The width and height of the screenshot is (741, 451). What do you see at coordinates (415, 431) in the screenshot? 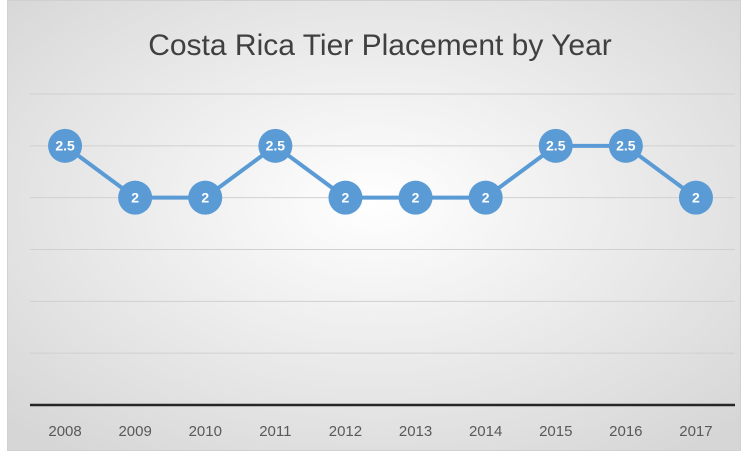
I see `x-tick-label: 2013` at bounding box center [415, 431].